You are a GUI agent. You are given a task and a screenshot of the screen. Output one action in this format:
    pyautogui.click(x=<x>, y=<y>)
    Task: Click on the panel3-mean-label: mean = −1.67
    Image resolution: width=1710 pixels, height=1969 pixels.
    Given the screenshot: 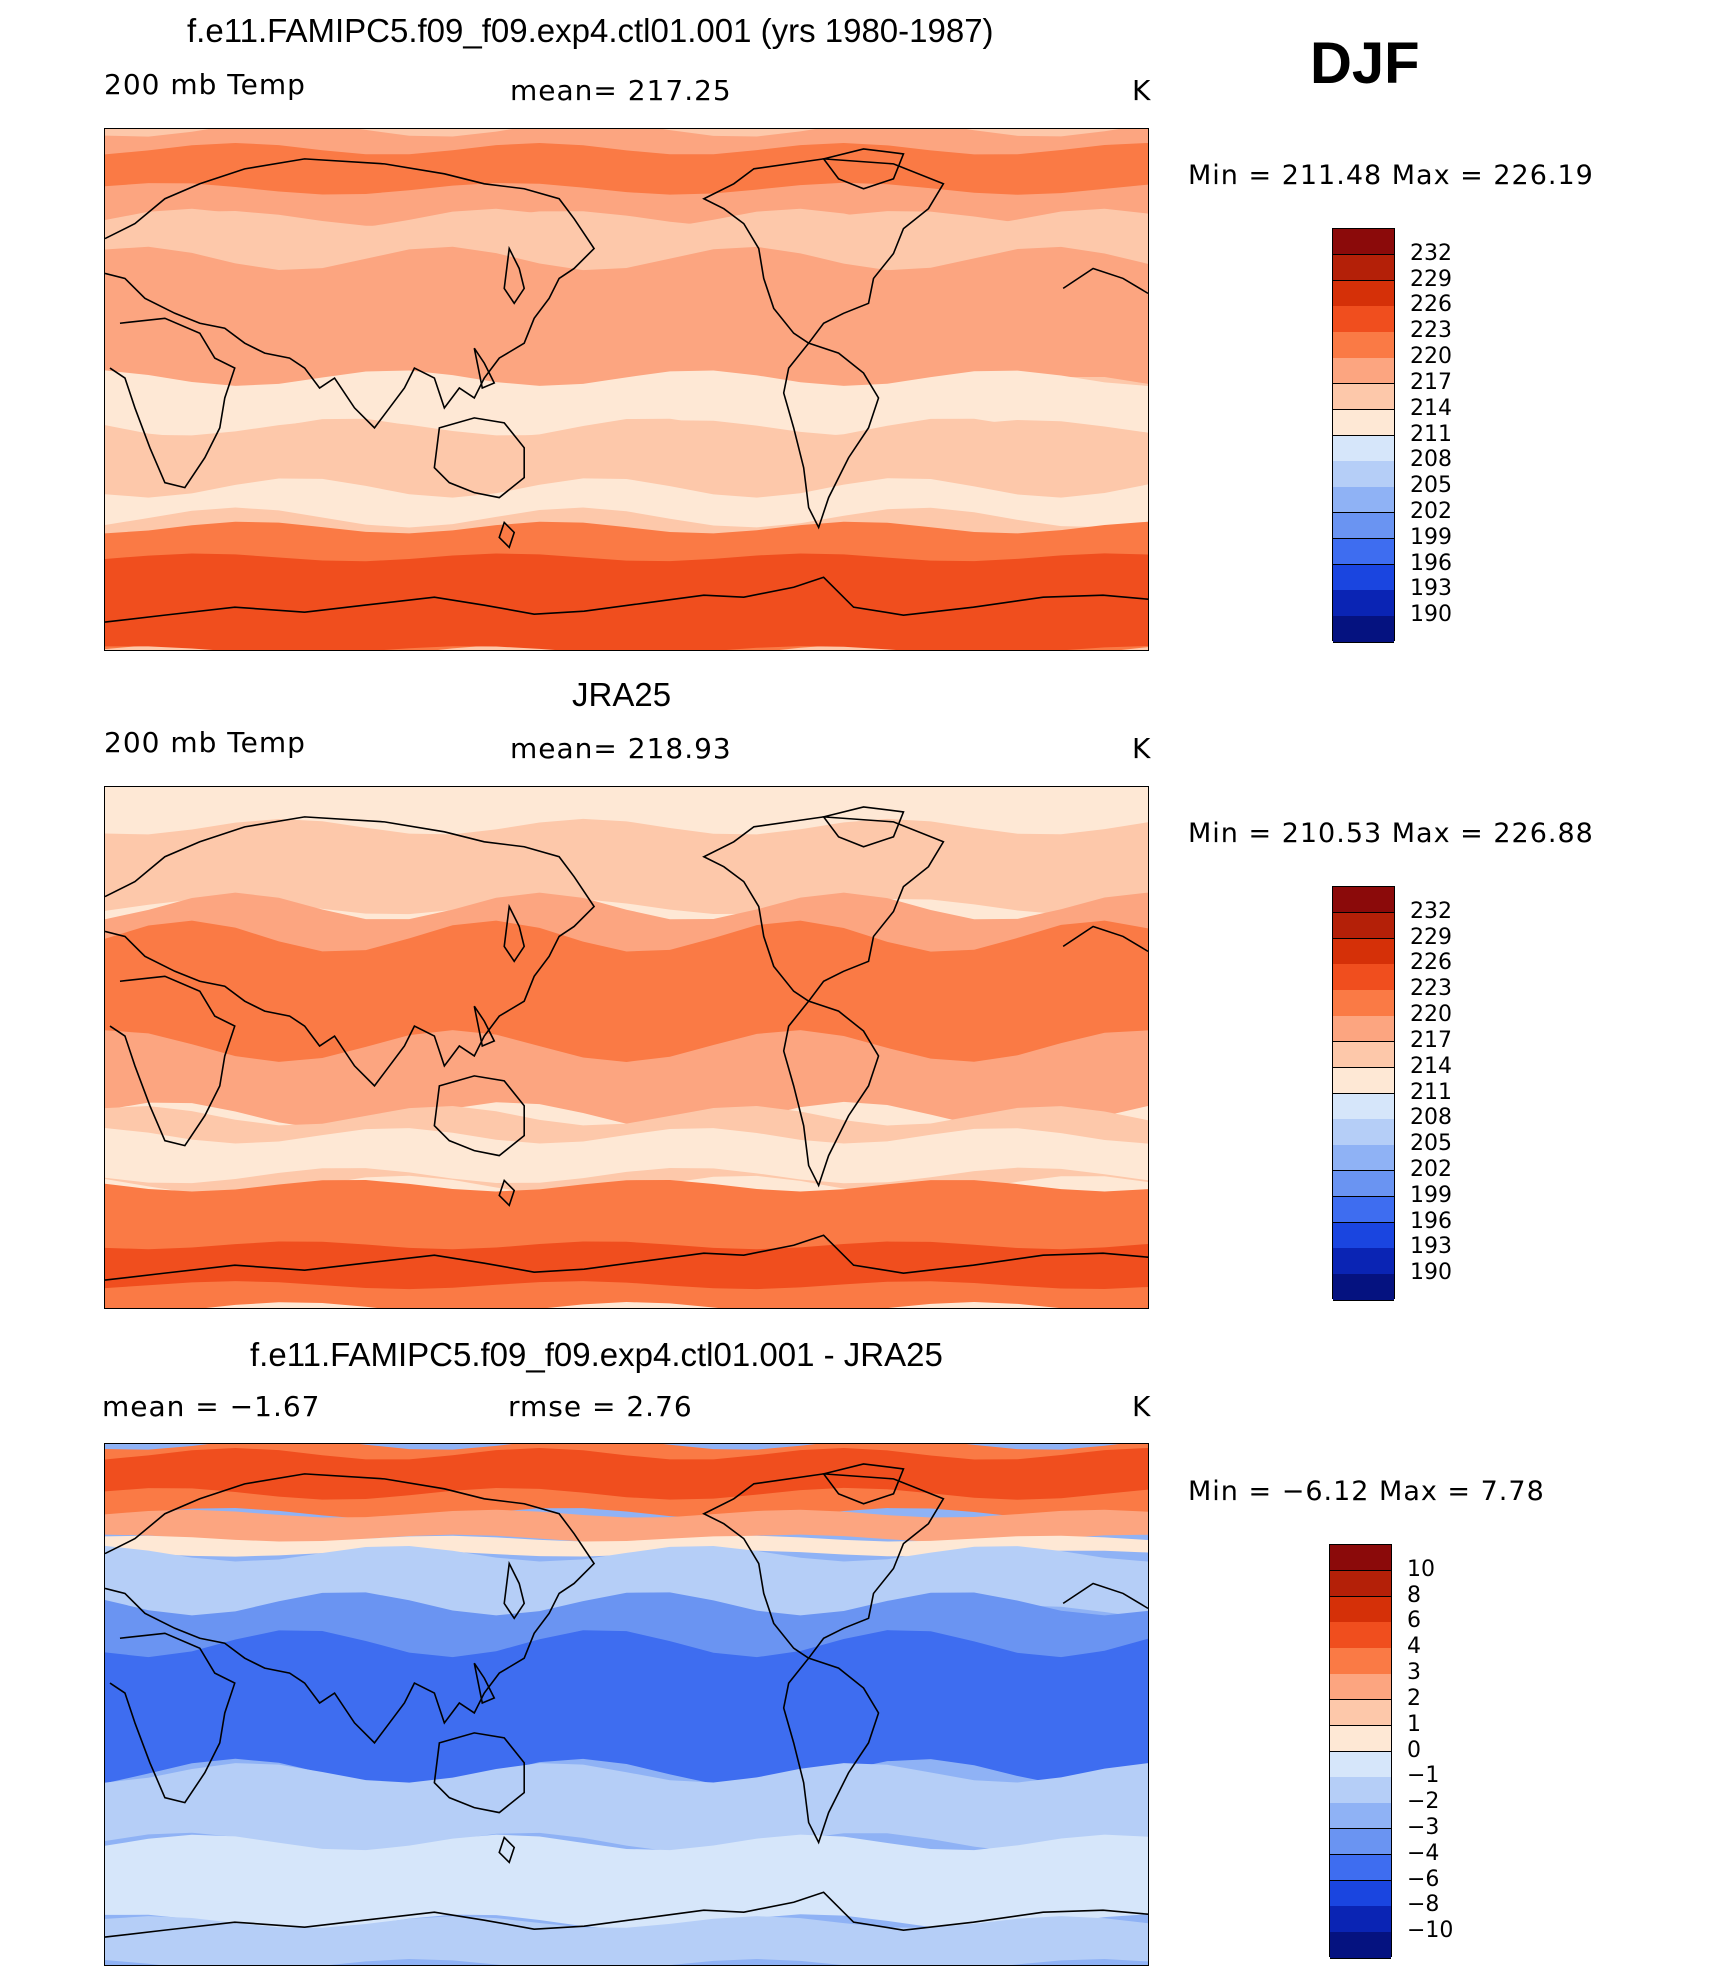 What is the action you would take?
    pyautogui.click(x=211, y=1406)
    